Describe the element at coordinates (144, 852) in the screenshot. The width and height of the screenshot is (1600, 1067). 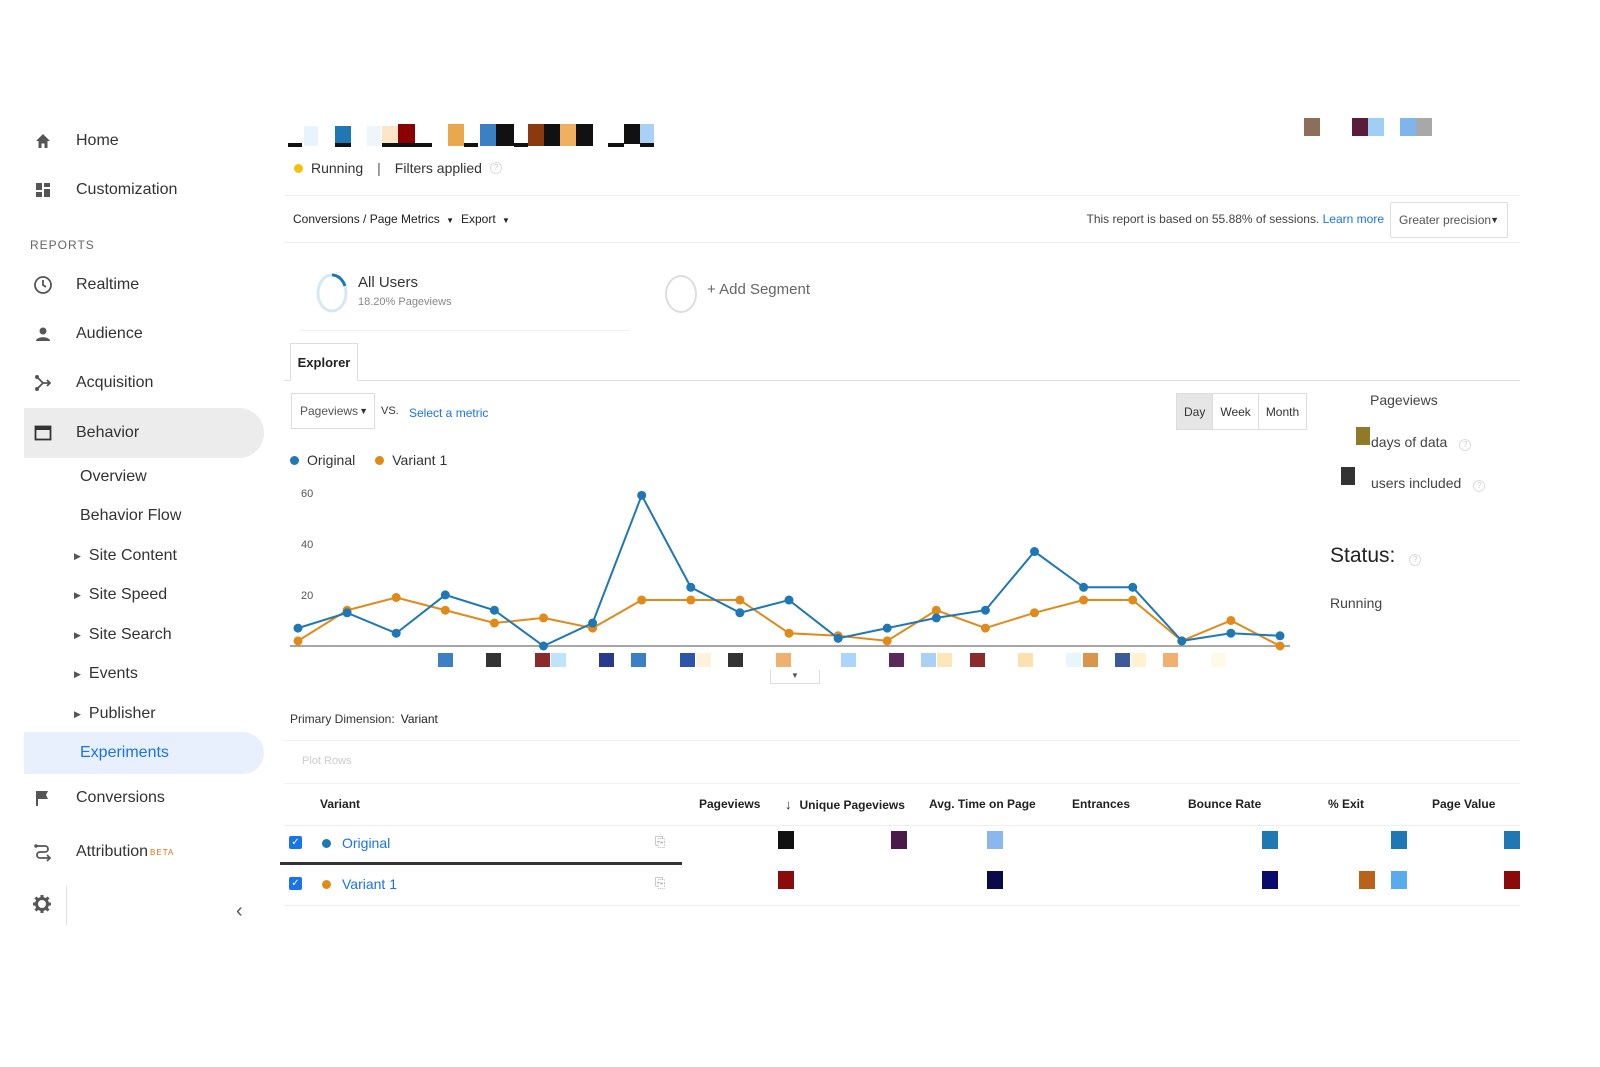
I see `sidebar-item-attribution: Attribution BETA` at that location.